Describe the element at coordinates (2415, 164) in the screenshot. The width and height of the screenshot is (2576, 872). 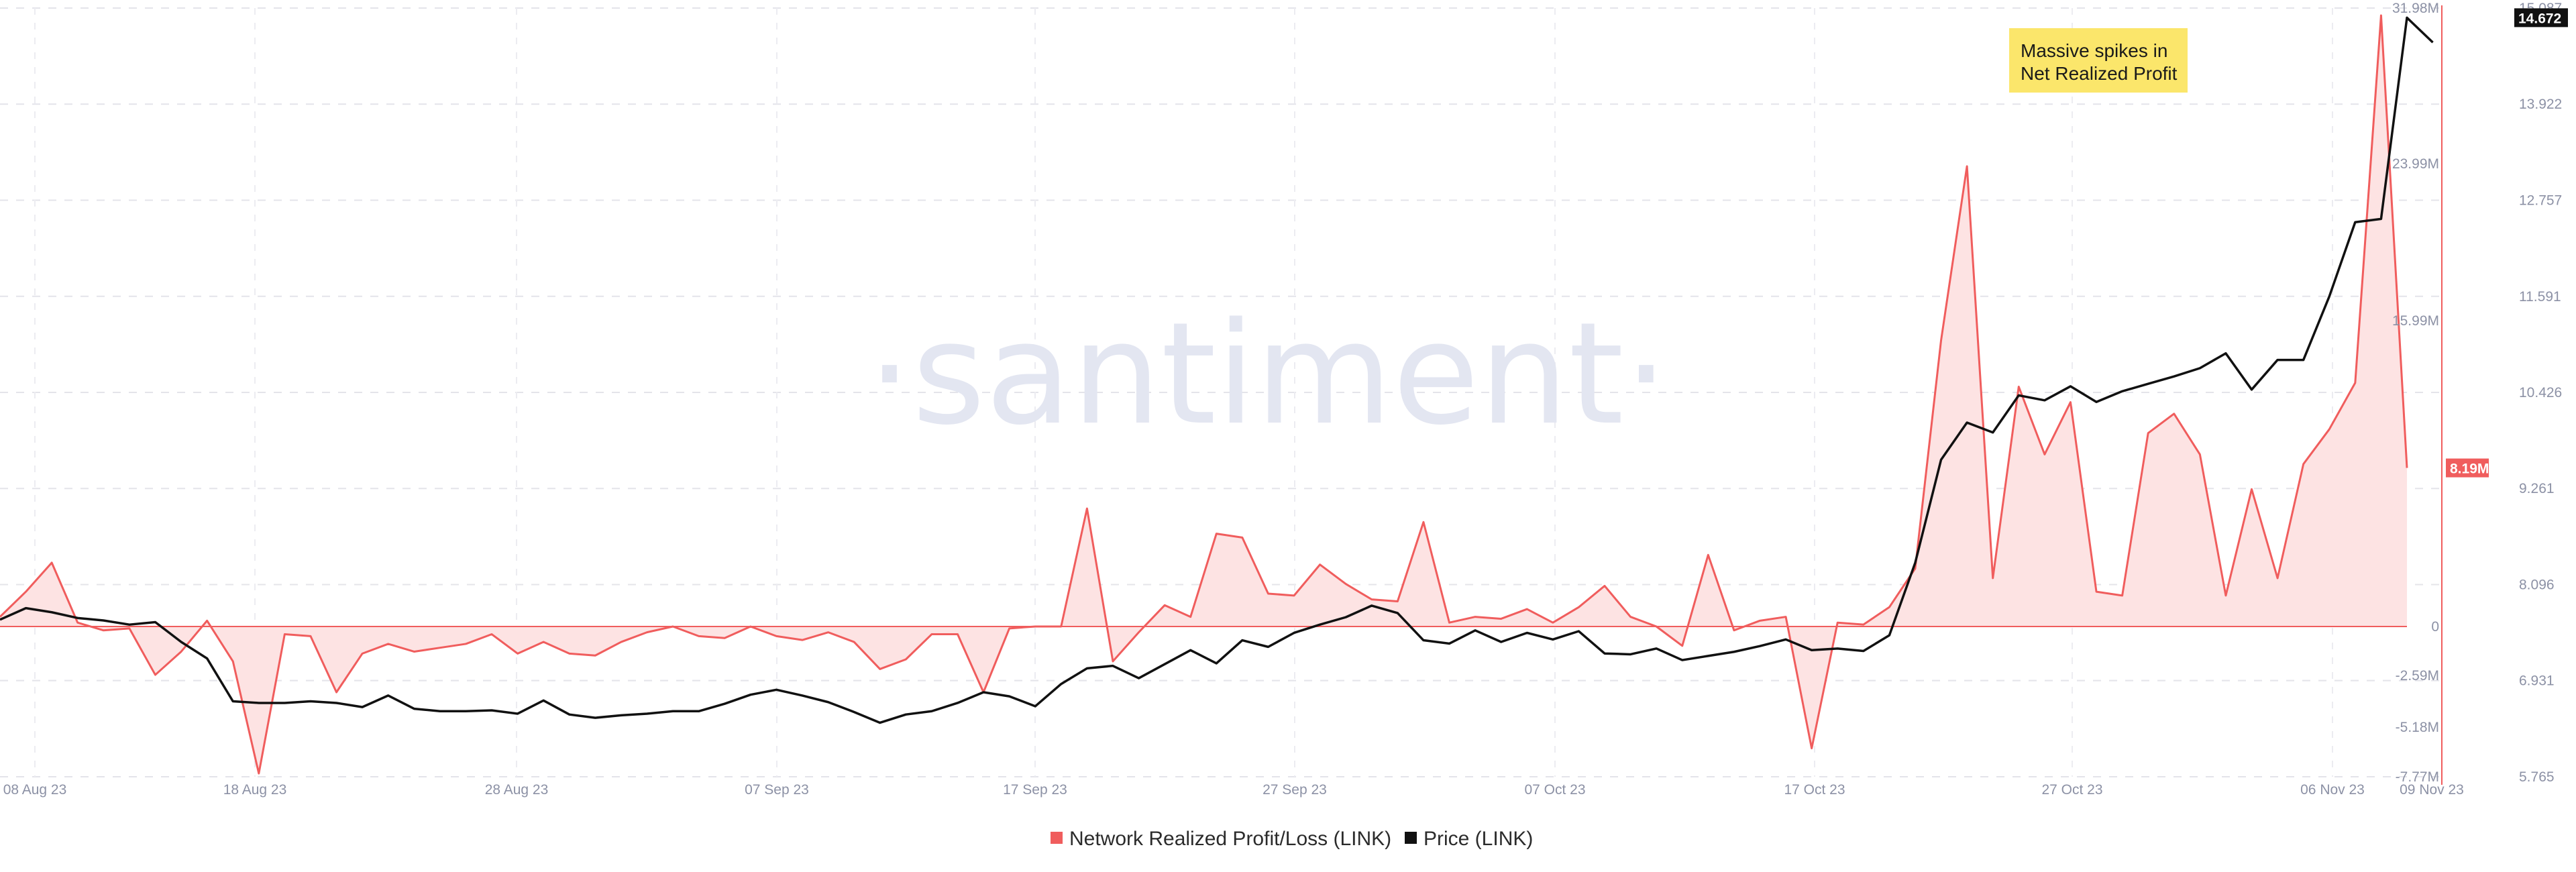
I see `profit-axis-tick: 23.99M` at that location.